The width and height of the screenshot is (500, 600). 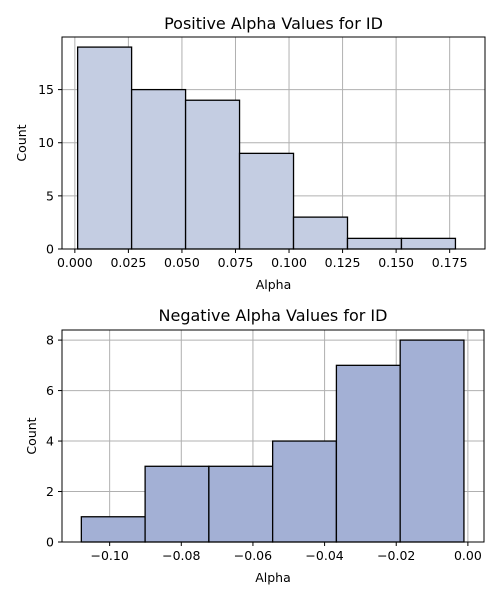 What do you see at coordinates (324, 555) in the screenshot?
I see `x-tick-label: −0.04` at bounding box center [324, 555].